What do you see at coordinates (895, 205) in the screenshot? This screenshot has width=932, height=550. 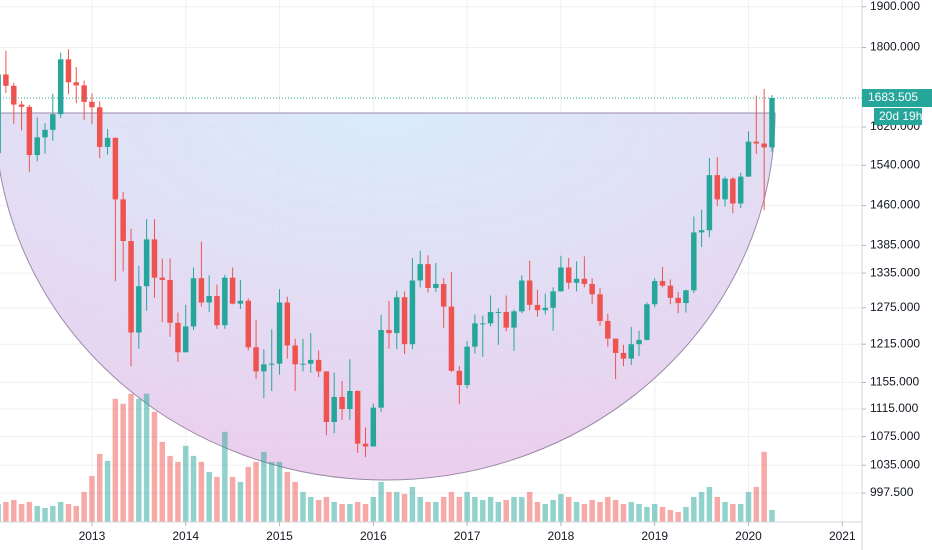 I see `y-tick-label: 1460.000` at bounding box center [895, 205].